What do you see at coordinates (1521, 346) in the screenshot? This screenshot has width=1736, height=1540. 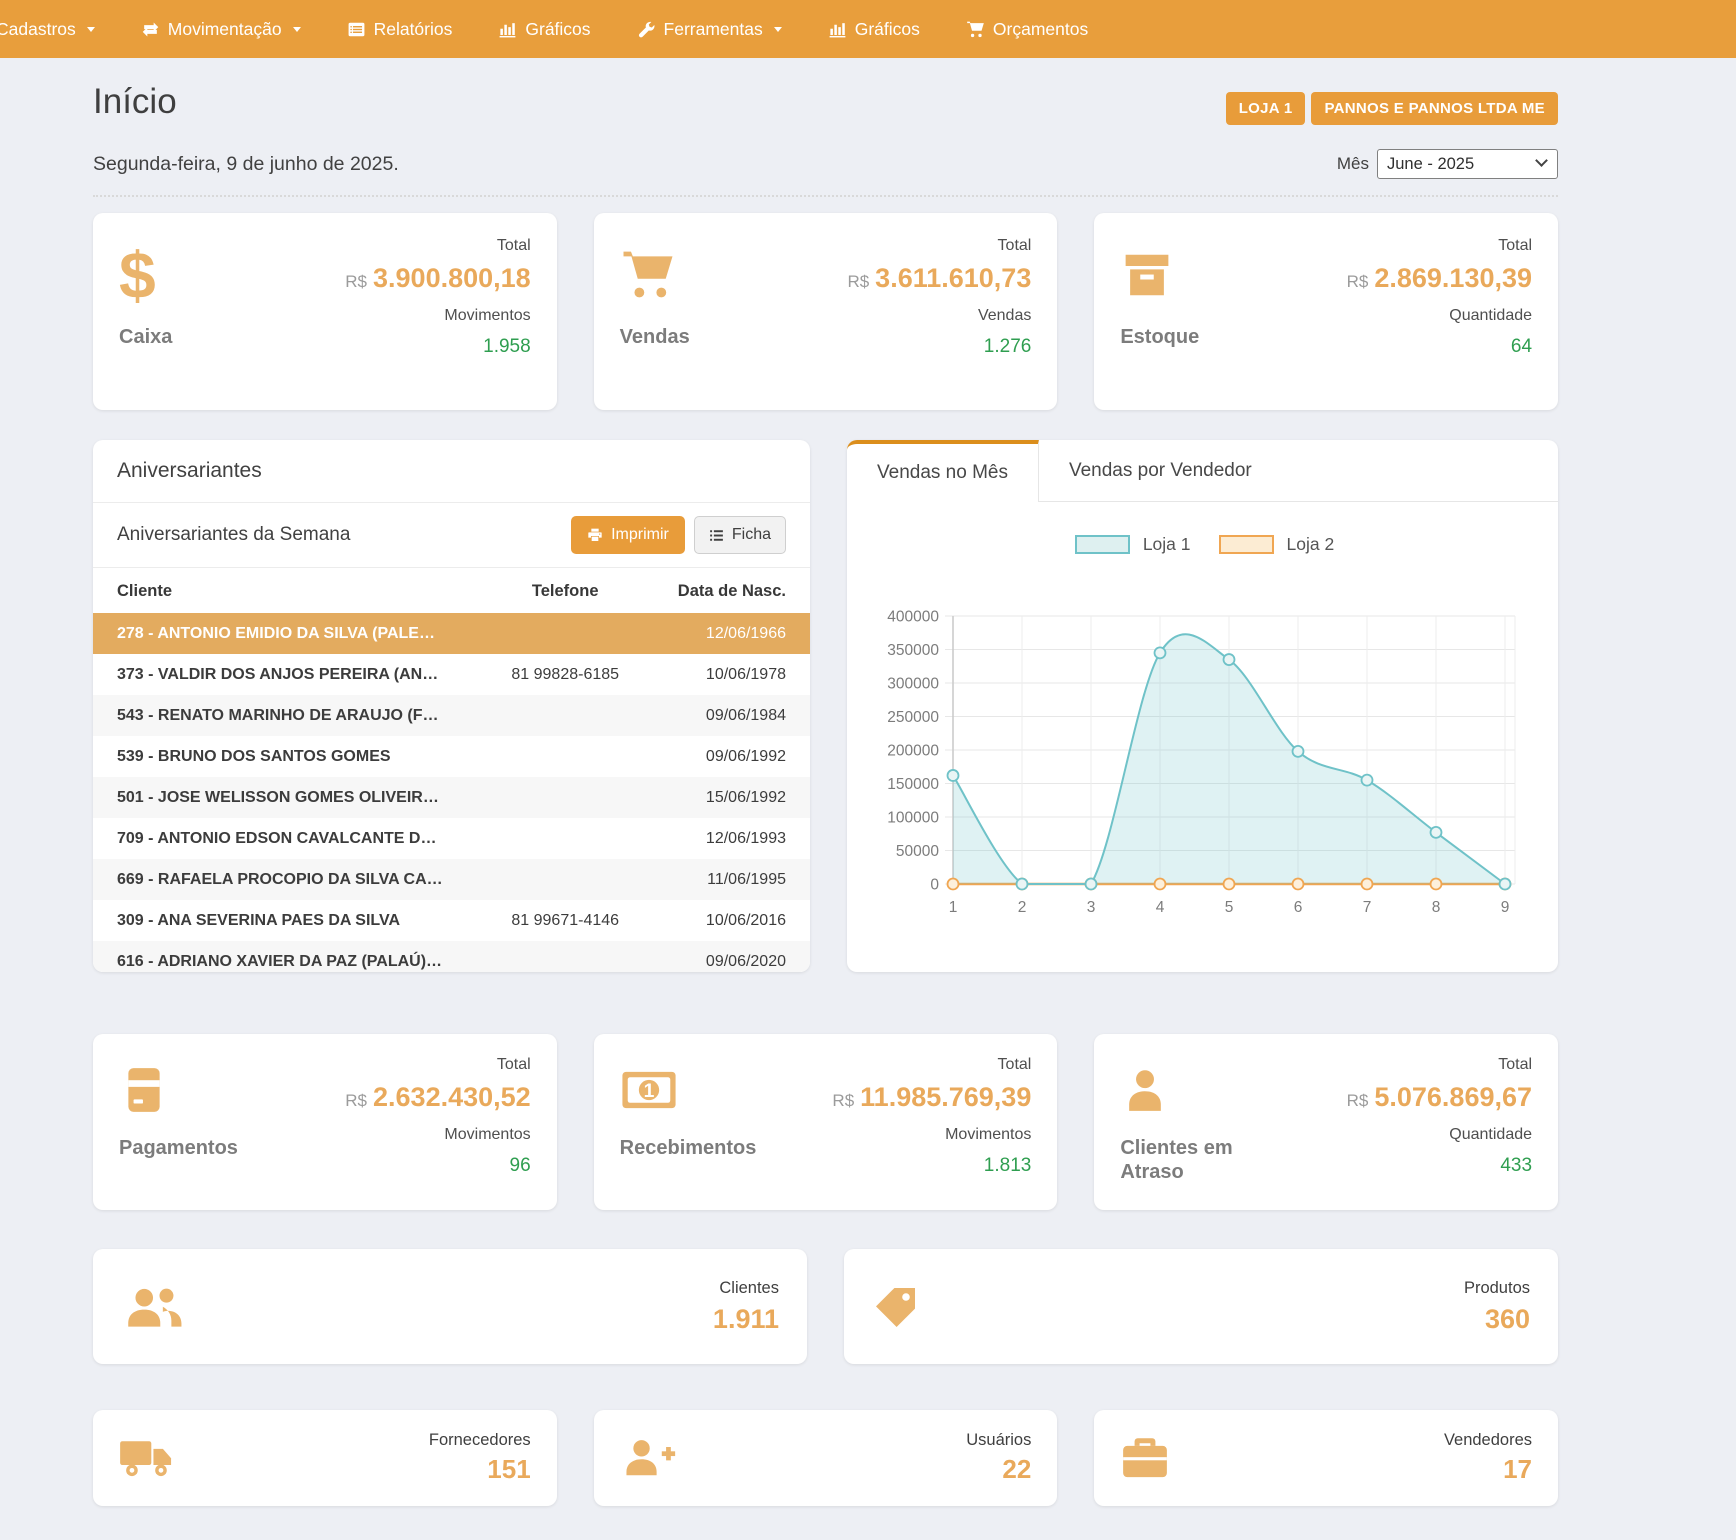 I see `estoque-count-value: 64` at bounding box center [1521, 346].